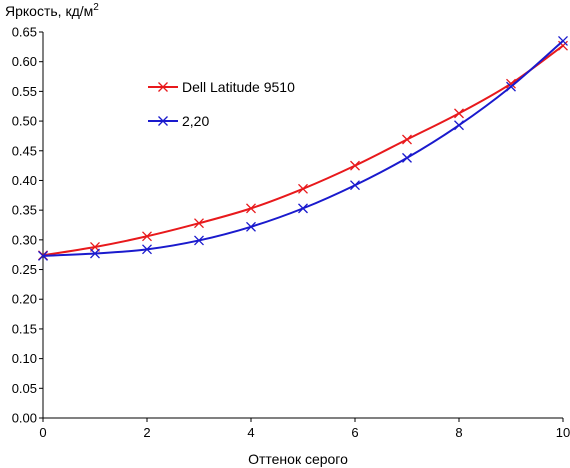 This screenshot has height=468, width=570. Describe the element at coordinates (24, 328) in the screenshot. I see `y-tick-label: 0.15` at that location.